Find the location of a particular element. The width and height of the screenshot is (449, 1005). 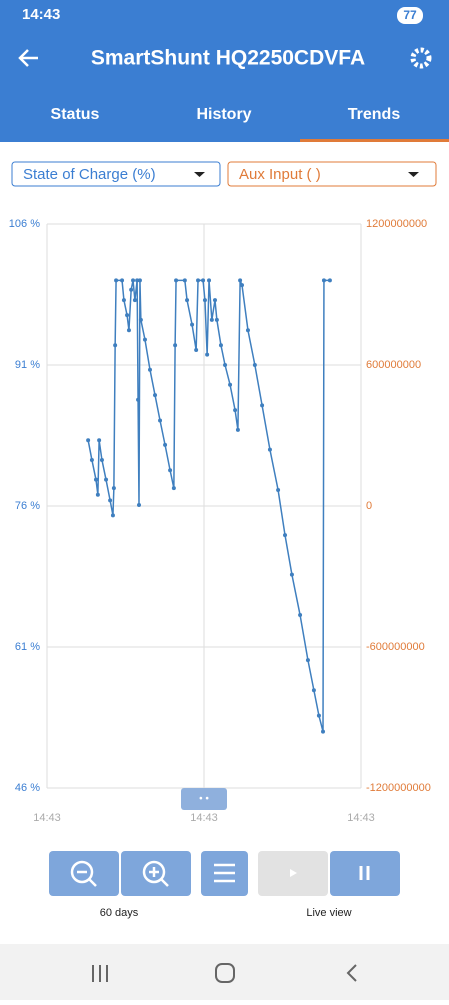

live-view-label: Live view is located at coordinates (328, 913).